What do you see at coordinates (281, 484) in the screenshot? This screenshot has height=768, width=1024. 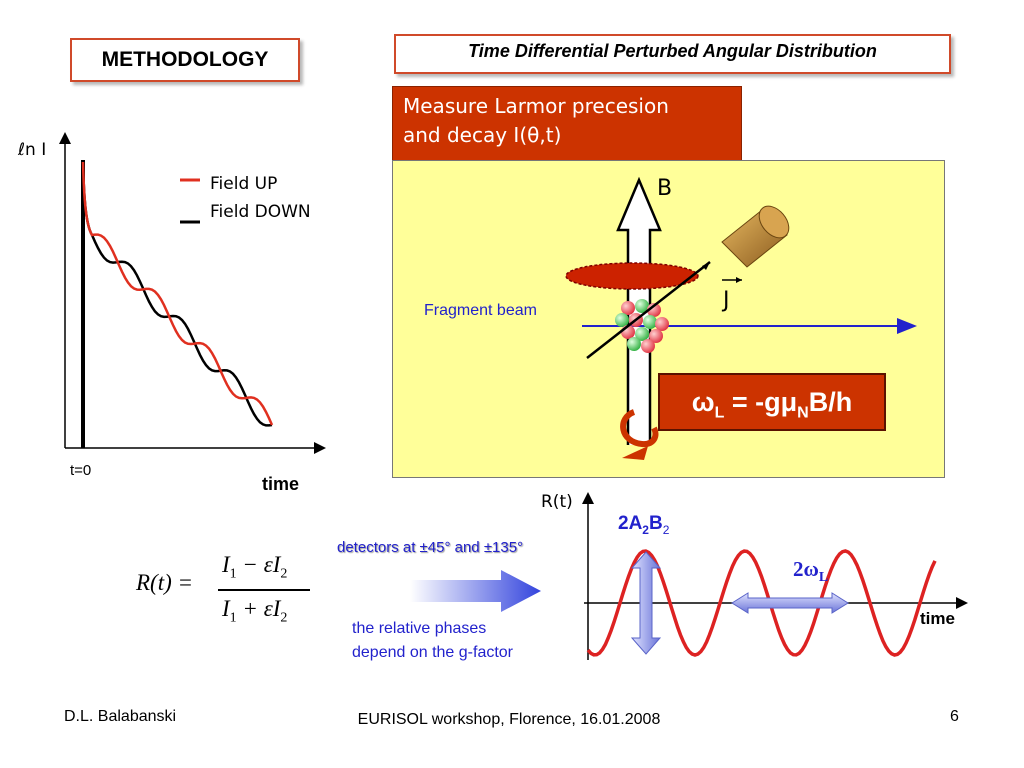 I see `decay-x-label: time` at bounding box center [281, 484].